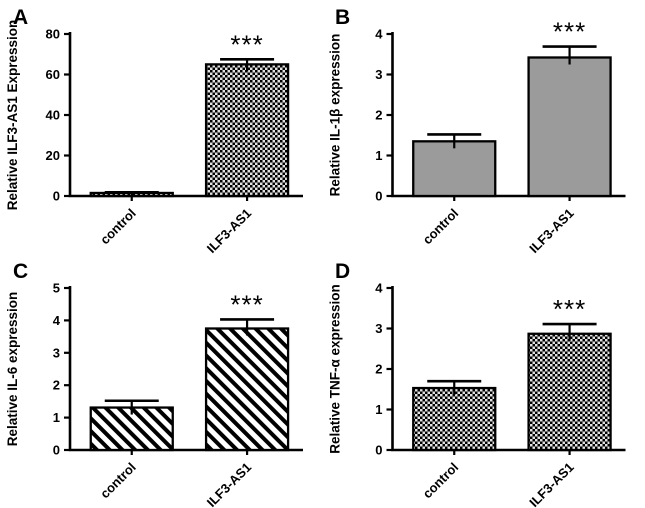 Image resolution: width=645 pixels, height=508 pixels. What do you see at coordinates (53, 34) in the screenshot?
I see `y-tick-label: 80` at bounding box center [53, 34].